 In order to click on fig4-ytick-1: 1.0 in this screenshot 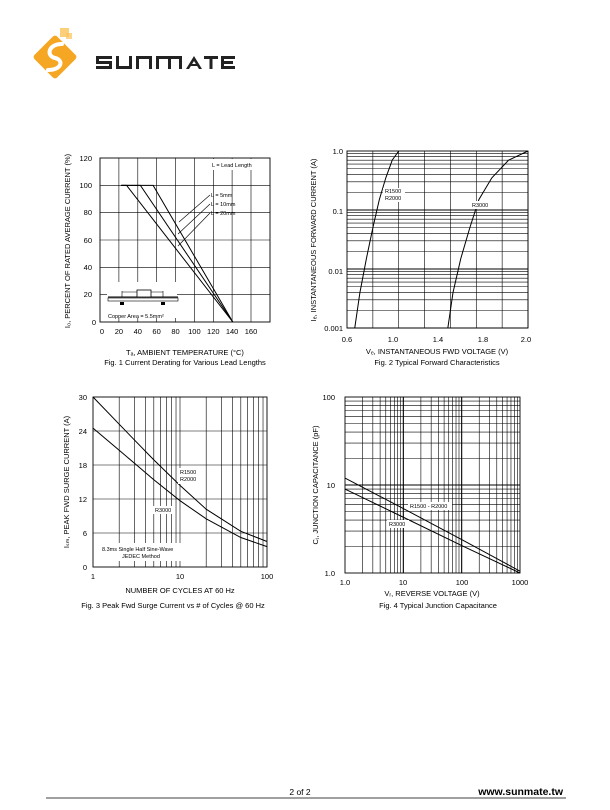, I will do `click(330, 573)`.